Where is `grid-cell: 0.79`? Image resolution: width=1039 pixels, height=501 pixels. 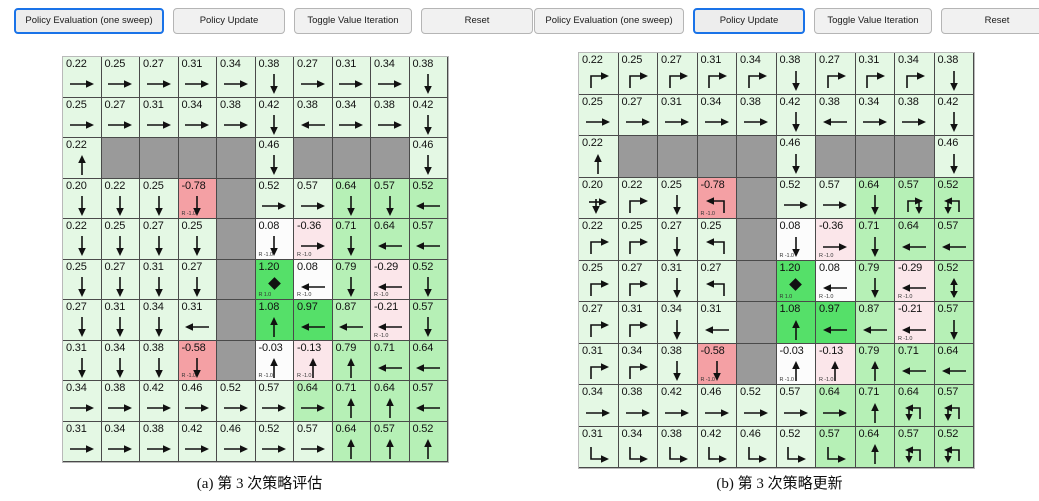 grid-cell: 0.79 is located at coordinates (875, 364).